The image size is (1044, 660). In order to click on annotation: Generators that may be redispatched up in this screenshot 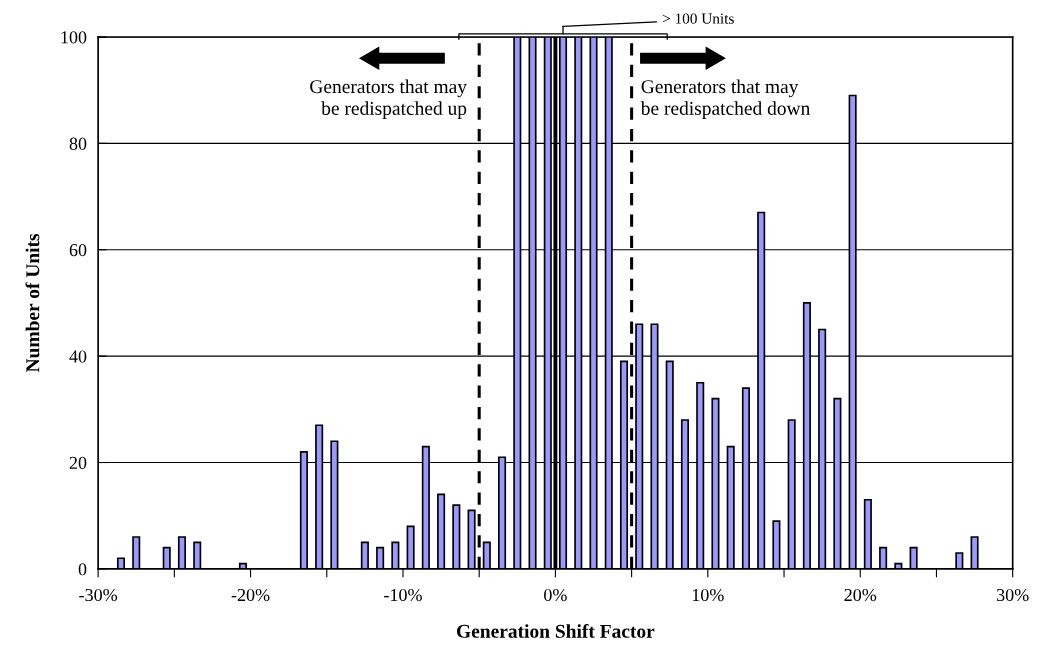, I will do `click(388, 99)`.